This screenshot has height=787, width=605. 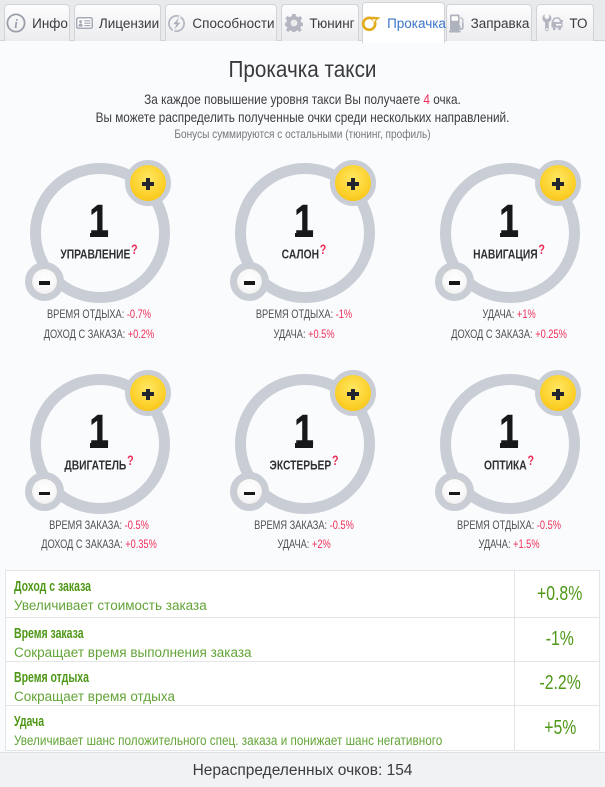 I want to click on svg-text: i, so click(x=16, y=23).